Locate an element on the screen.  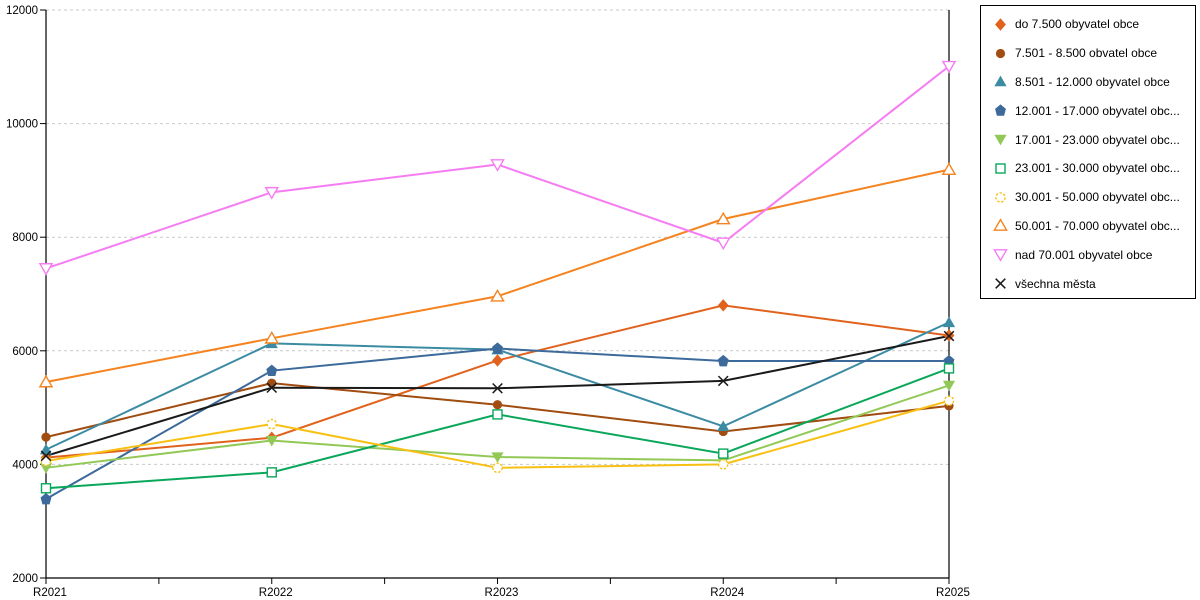
legend-item-label: 8.501 - 12.000 obyvatel obce is located at coordinates (1092, 81).